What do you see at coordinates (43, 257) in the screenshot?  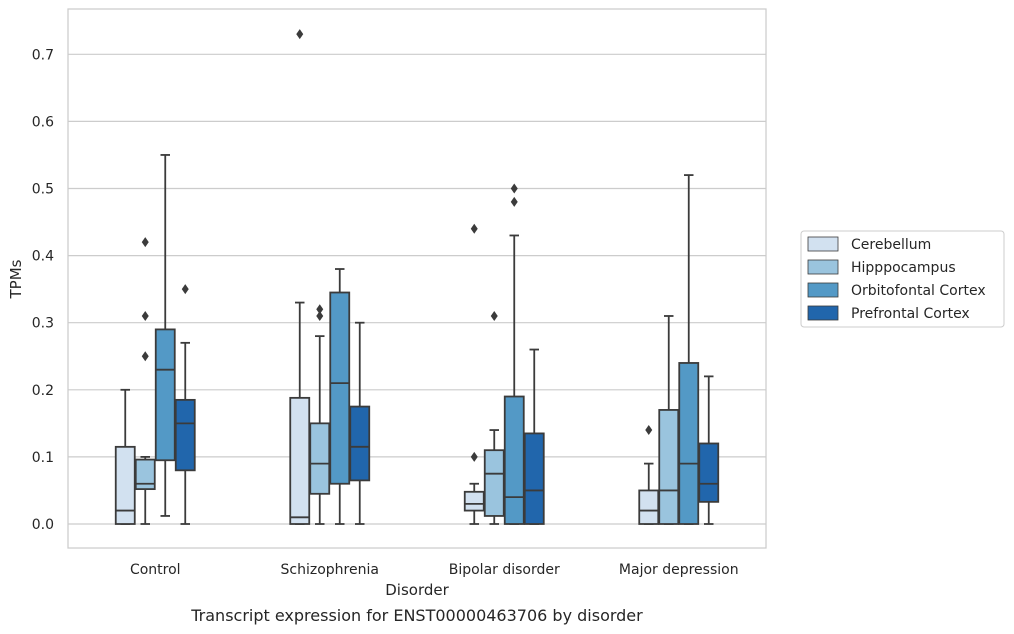 I see `y-tick-label: 0.4` at bounding box center [43, 257].